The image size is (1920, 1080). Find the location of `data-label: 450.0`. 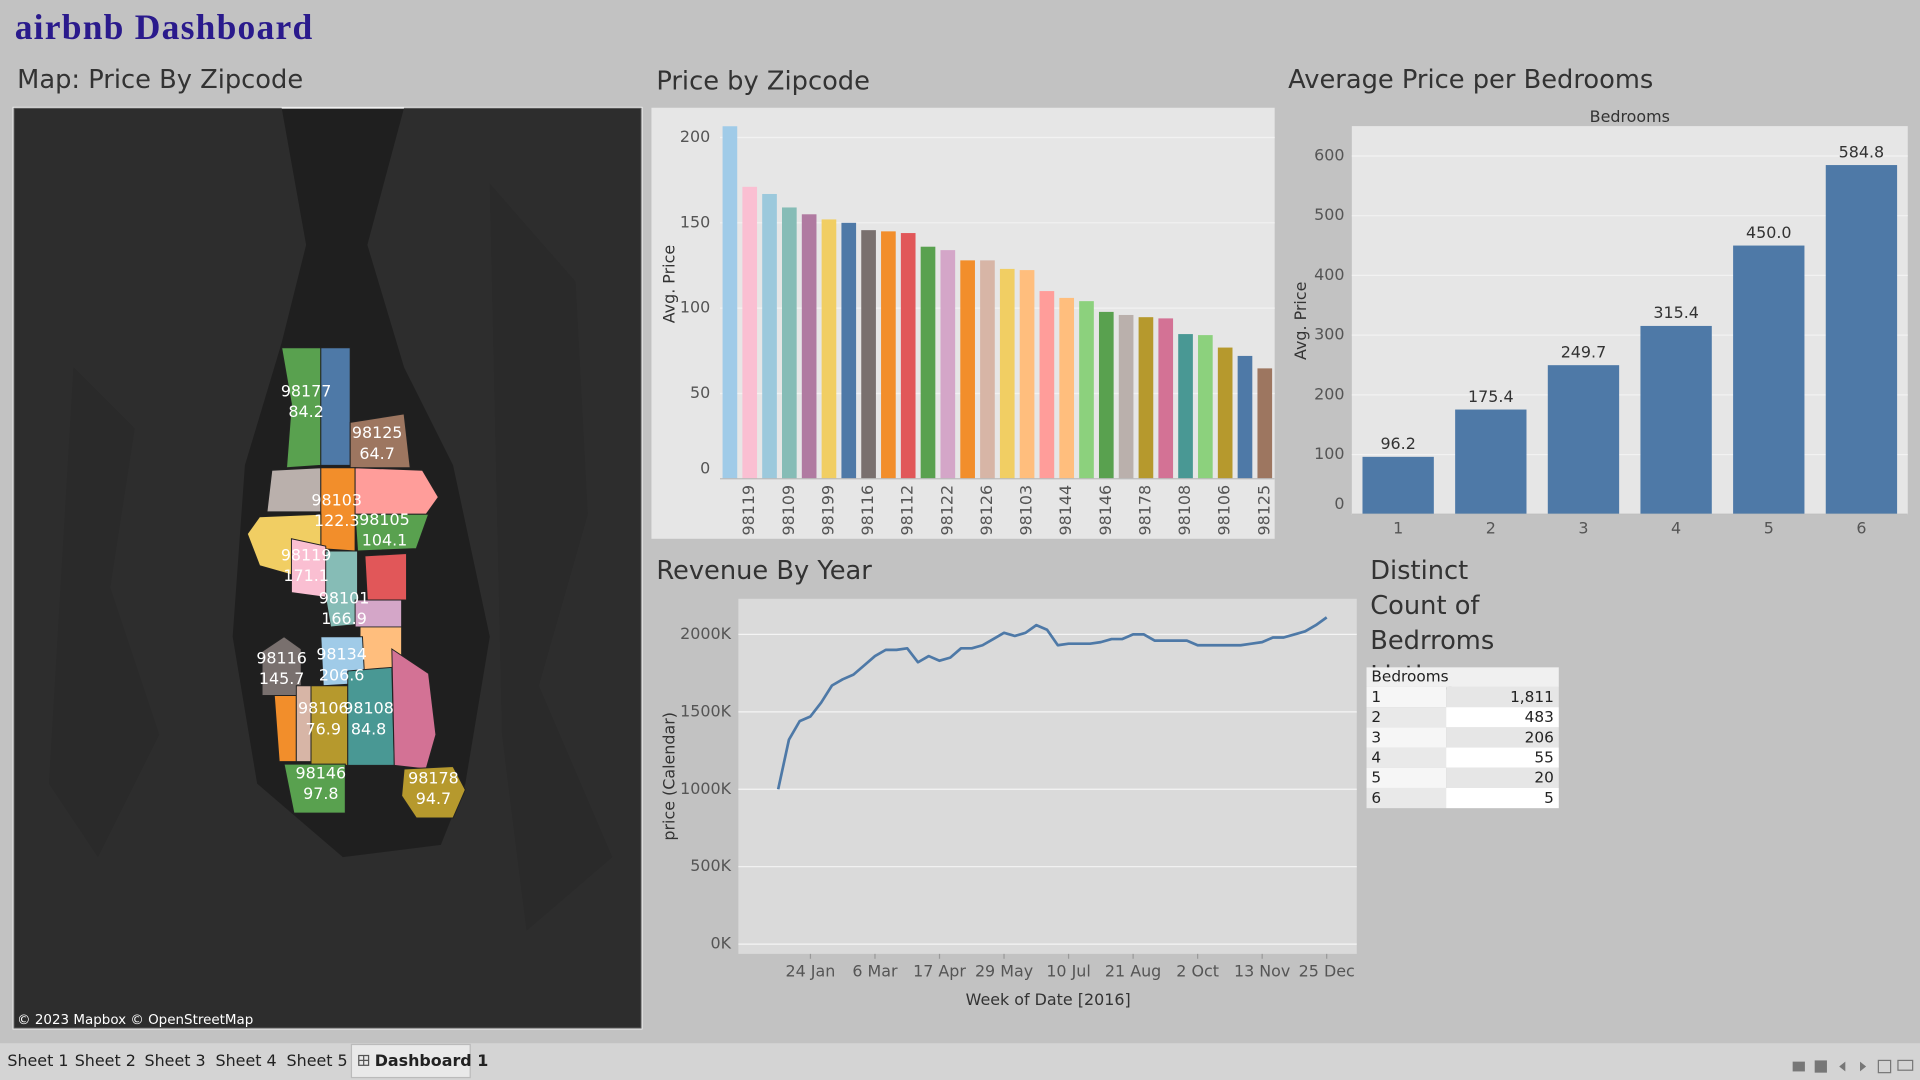

data-label: 450.0 is located at coordinates (1769, 232).